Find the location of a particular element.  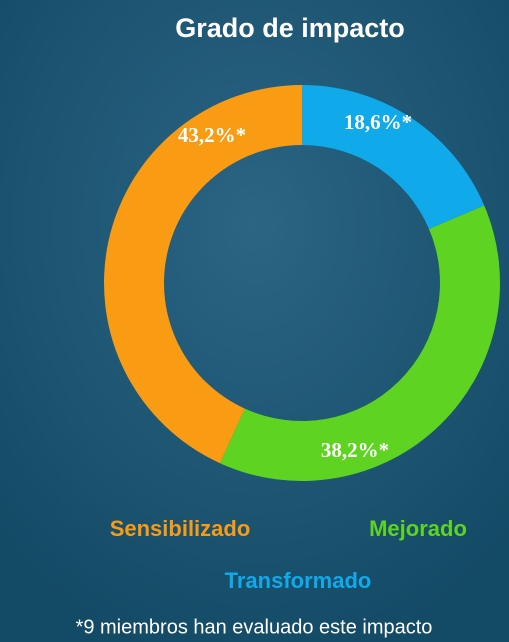

chart-title: Grado de impacto is located at coordinates (290, 28).